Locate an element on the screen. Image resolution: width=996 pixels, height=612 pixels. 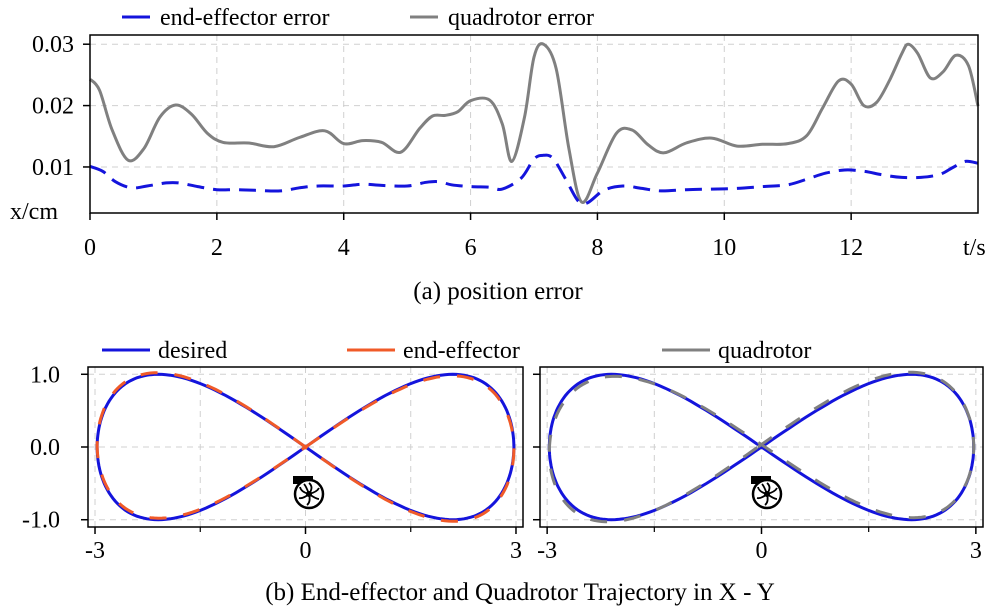
legend-label-end-effector: end-effector is located at coordinates (461, 351).